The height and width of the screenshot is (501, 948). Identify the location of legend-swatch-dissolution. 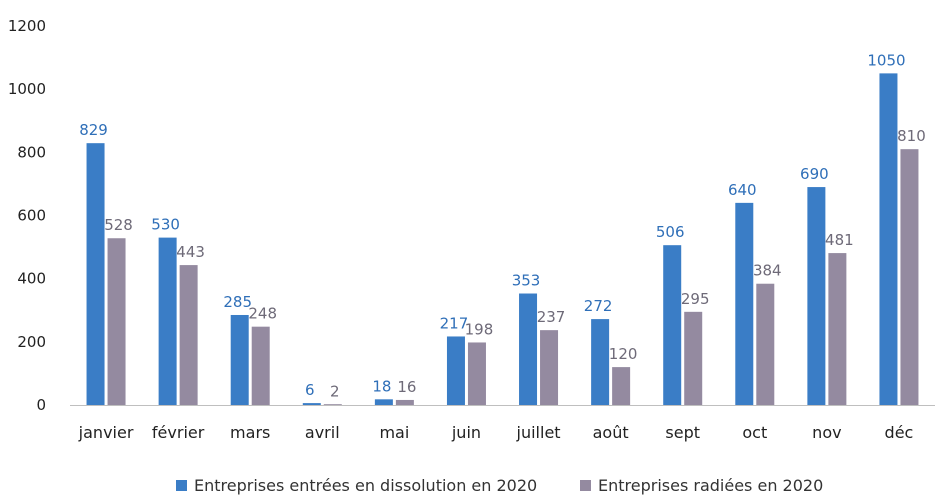
(181, 485).